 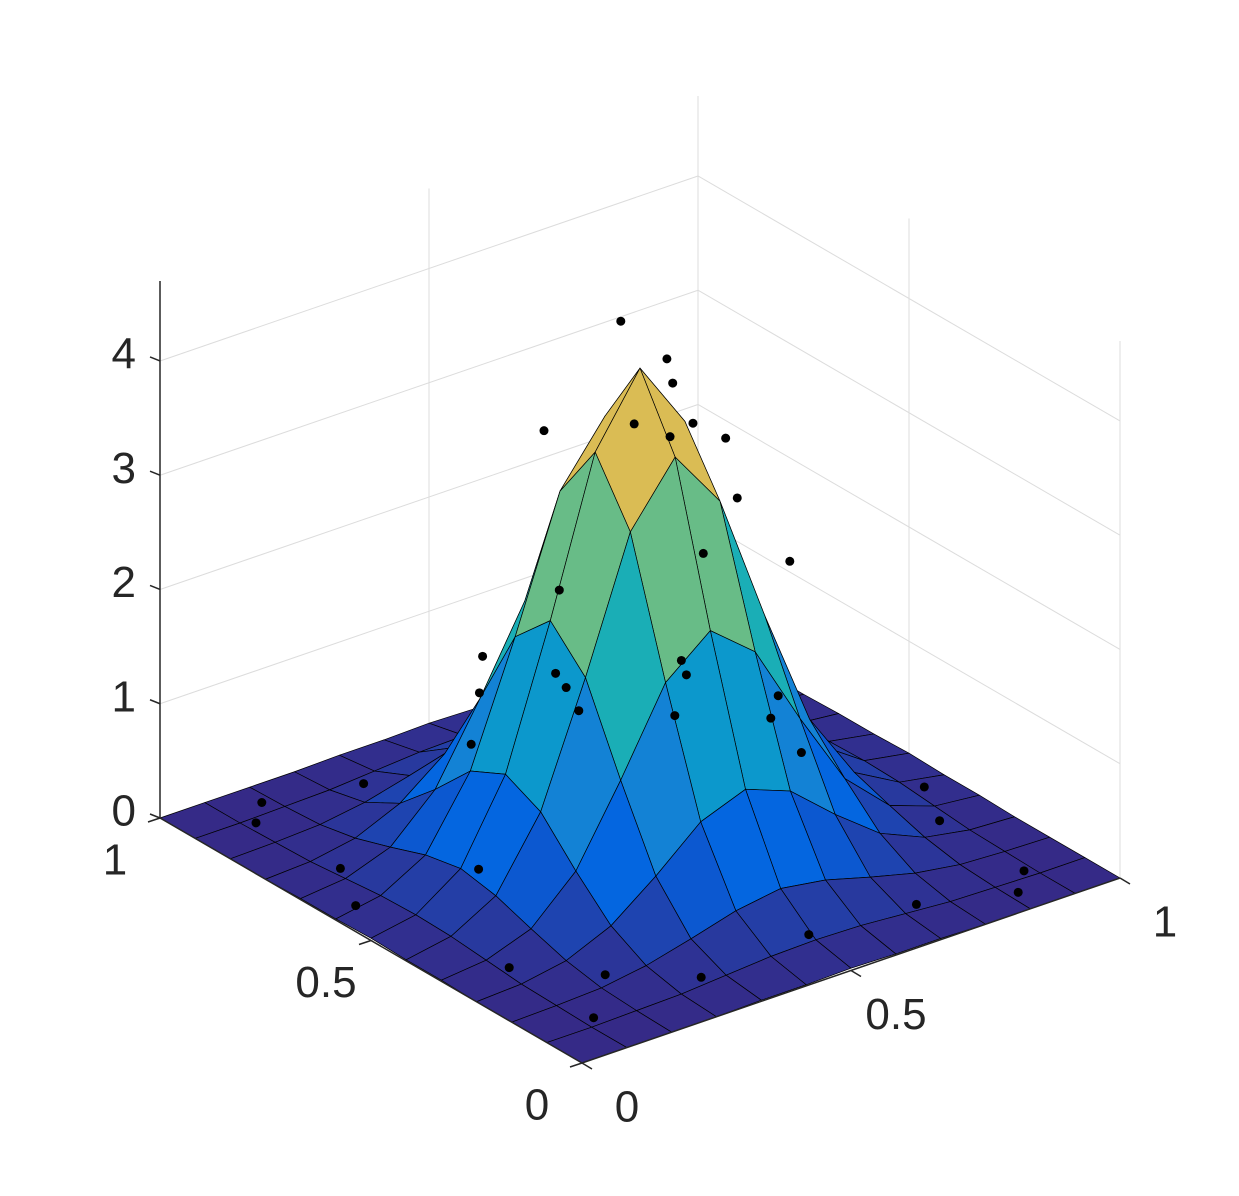 What do you see at coordinates (537, 1105) in the screenshot?
I see `y-tick-label: 0` at bounding box center [537, 1105].